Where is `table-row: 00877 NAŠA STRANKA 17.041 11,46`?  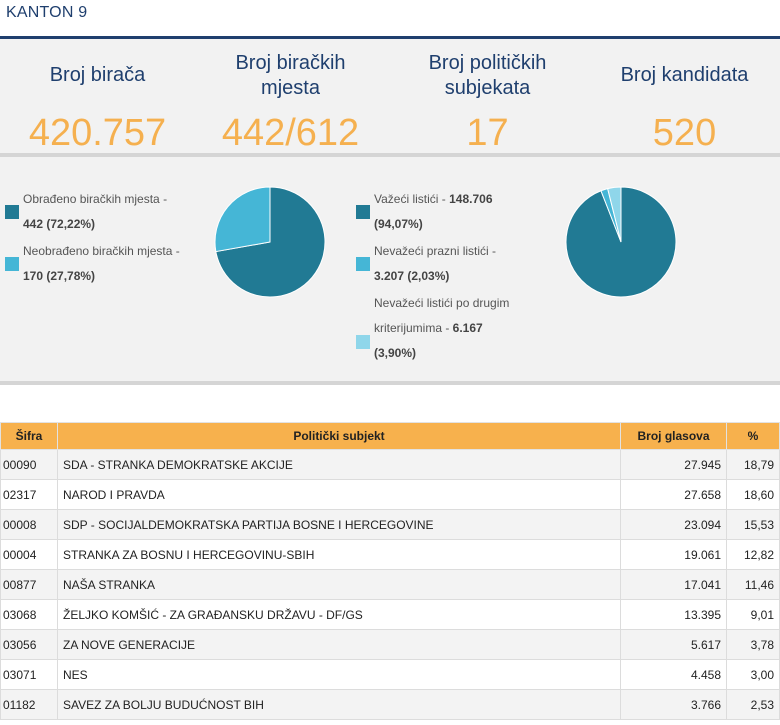
table-row: 00877 NAŠA STRANKA 17.041 11,46 is located at coordinates (390, 584).